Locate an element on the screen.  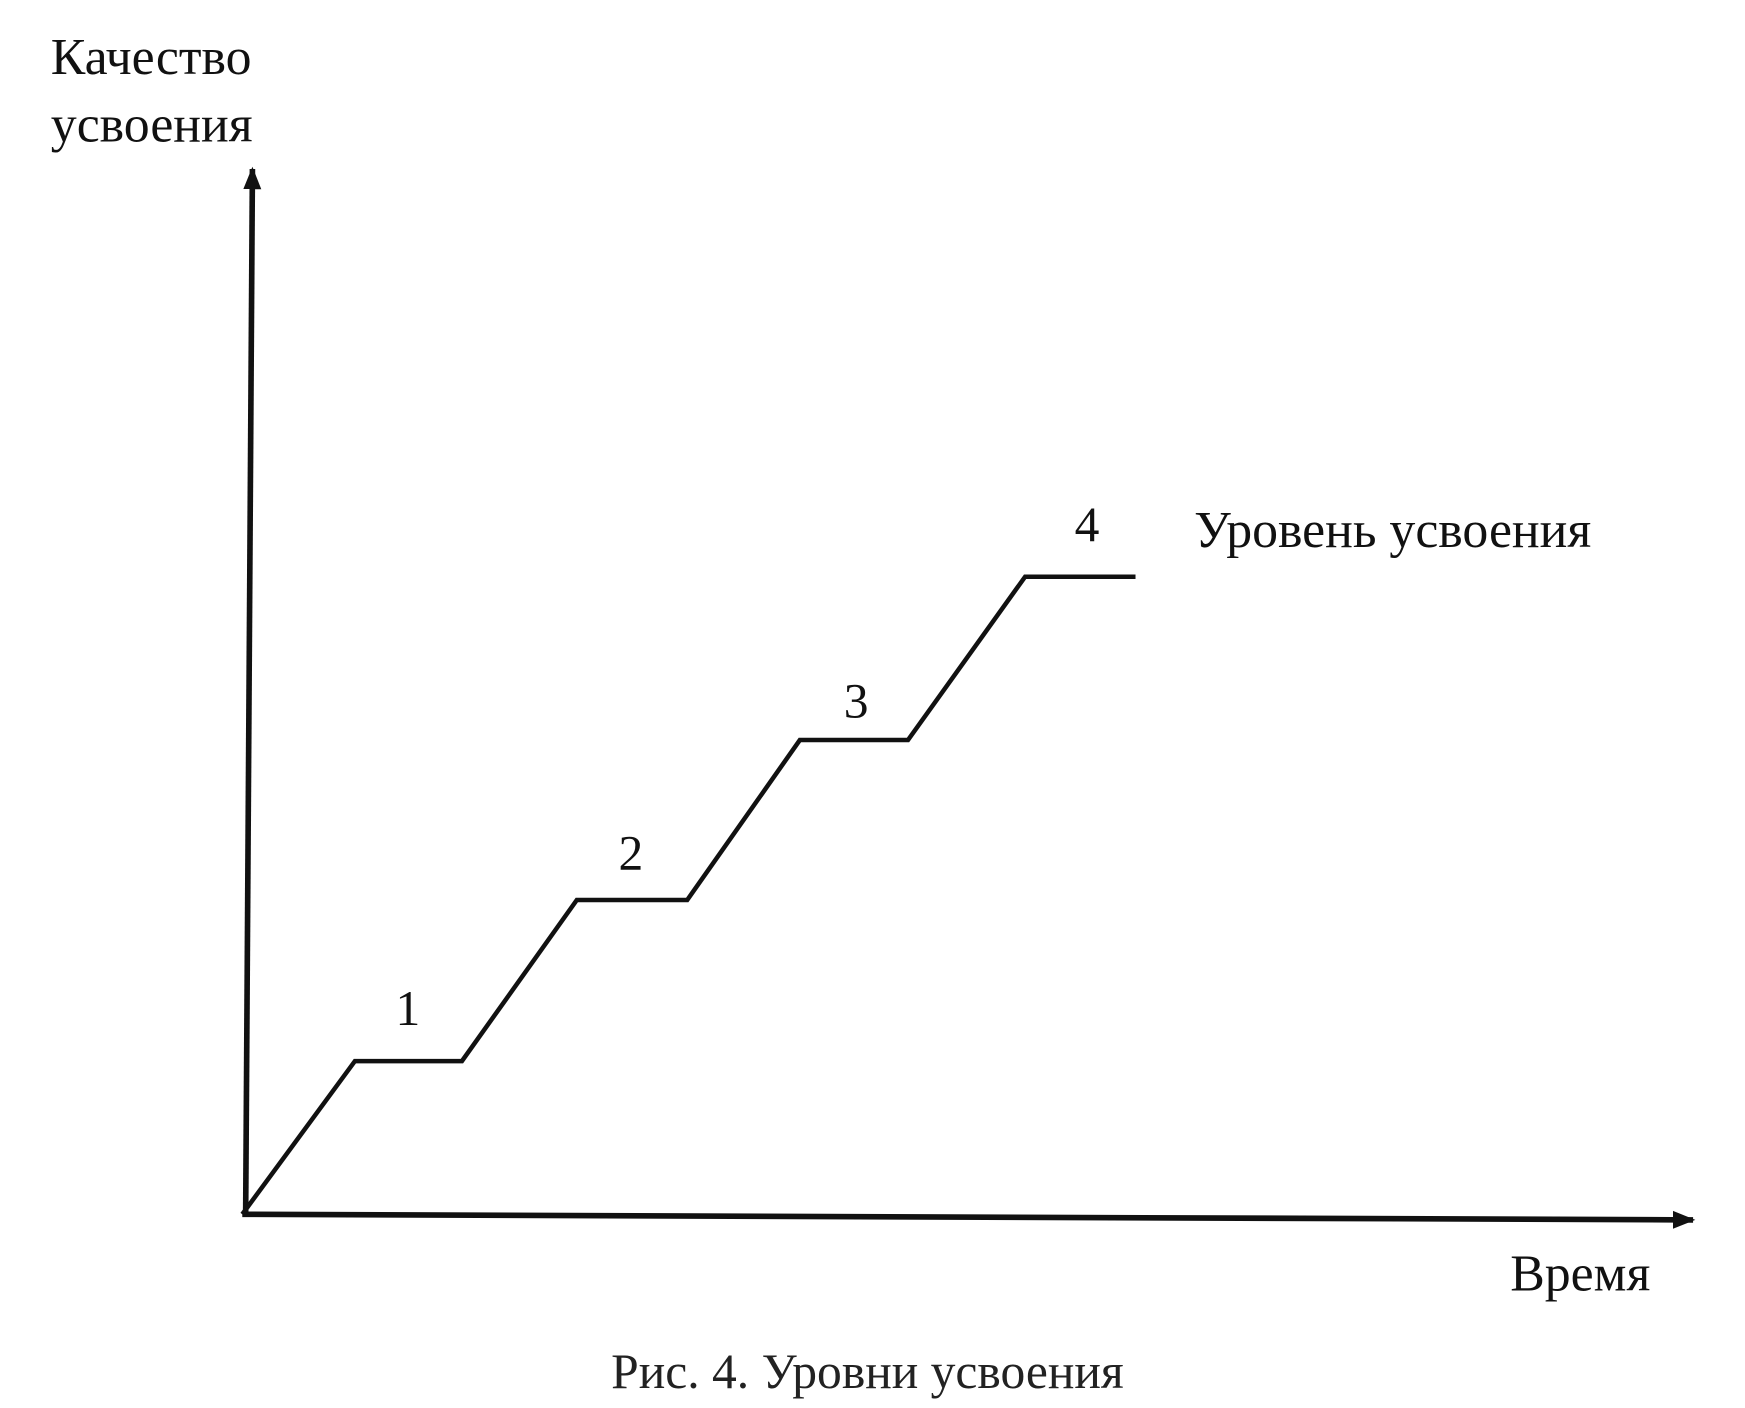
x-axis-label: Время is located at coordinates (1580, 1273).